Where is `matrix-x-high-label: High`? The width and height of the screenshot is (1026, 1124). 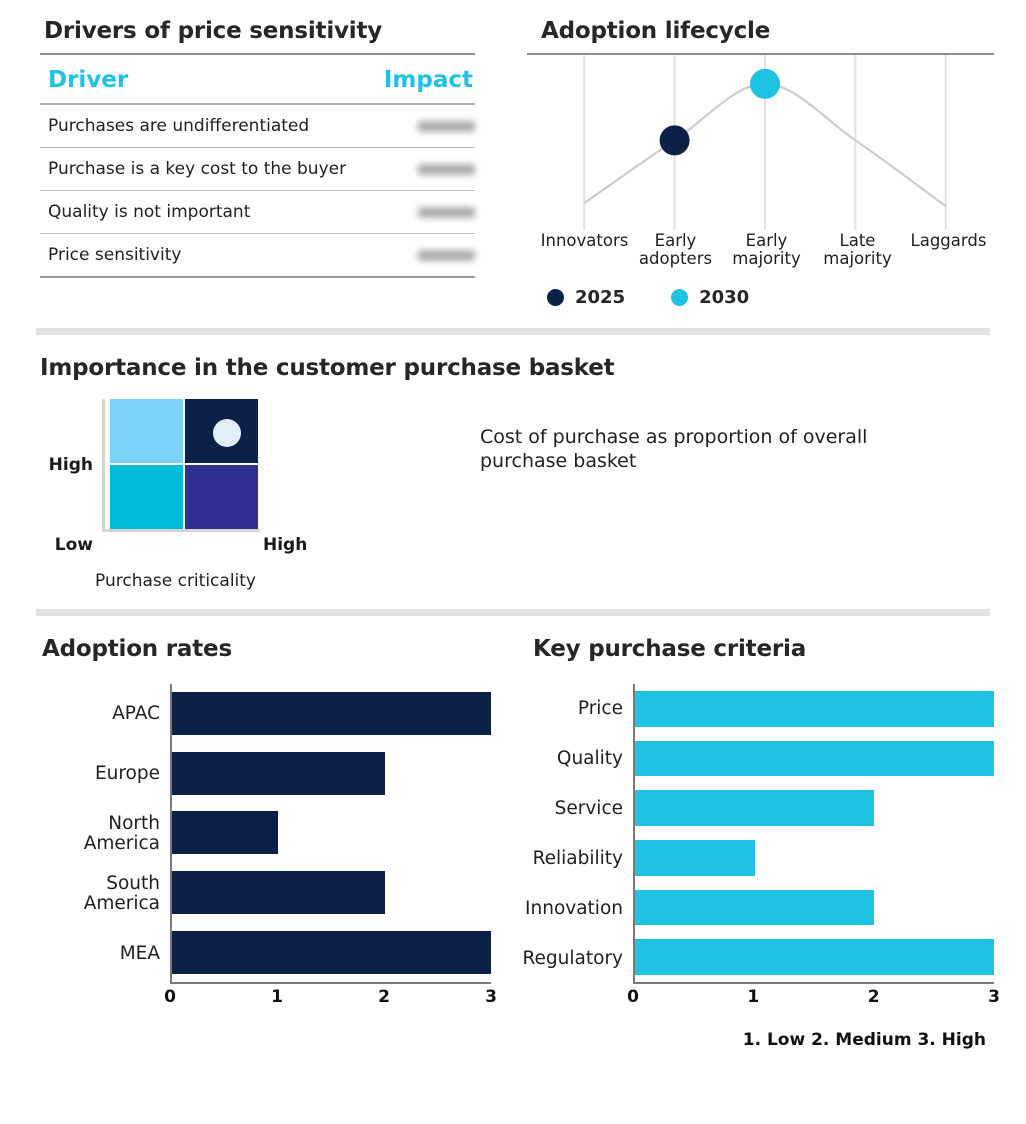 matrix-x-high-label: High is located at coordinates (285, 544).